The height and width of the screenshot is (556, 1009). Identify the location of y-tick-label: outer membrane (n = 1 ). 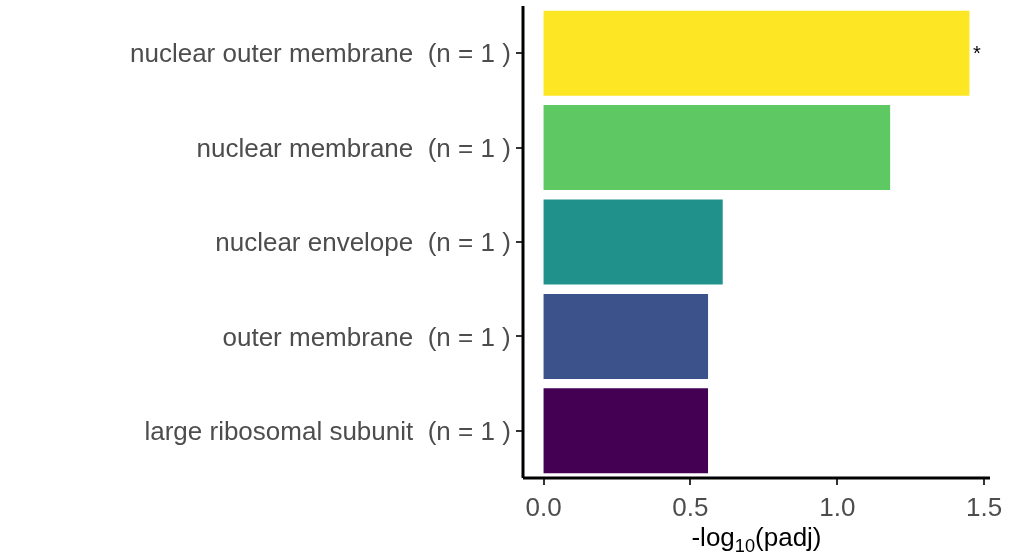
(366, 336).